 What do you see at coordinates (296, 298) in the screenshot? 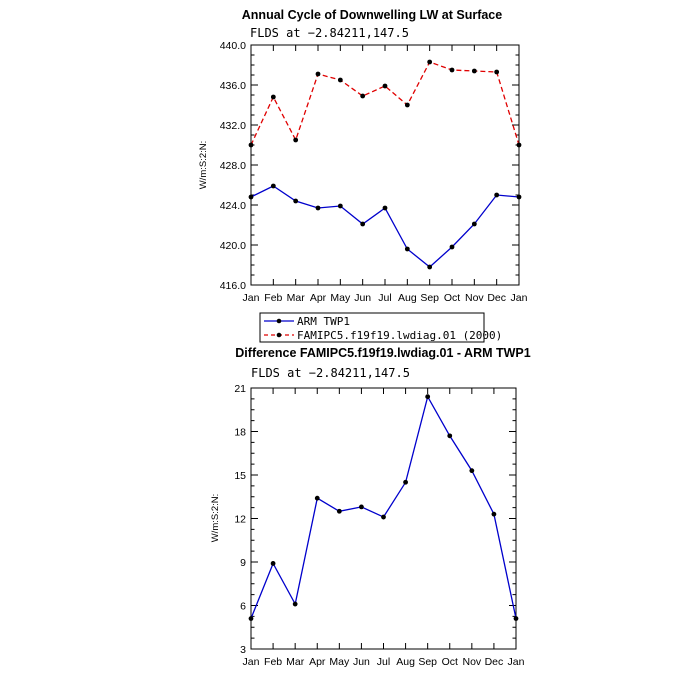
I see `top-xtick-label: Mar` at bounding box center [296, 298].